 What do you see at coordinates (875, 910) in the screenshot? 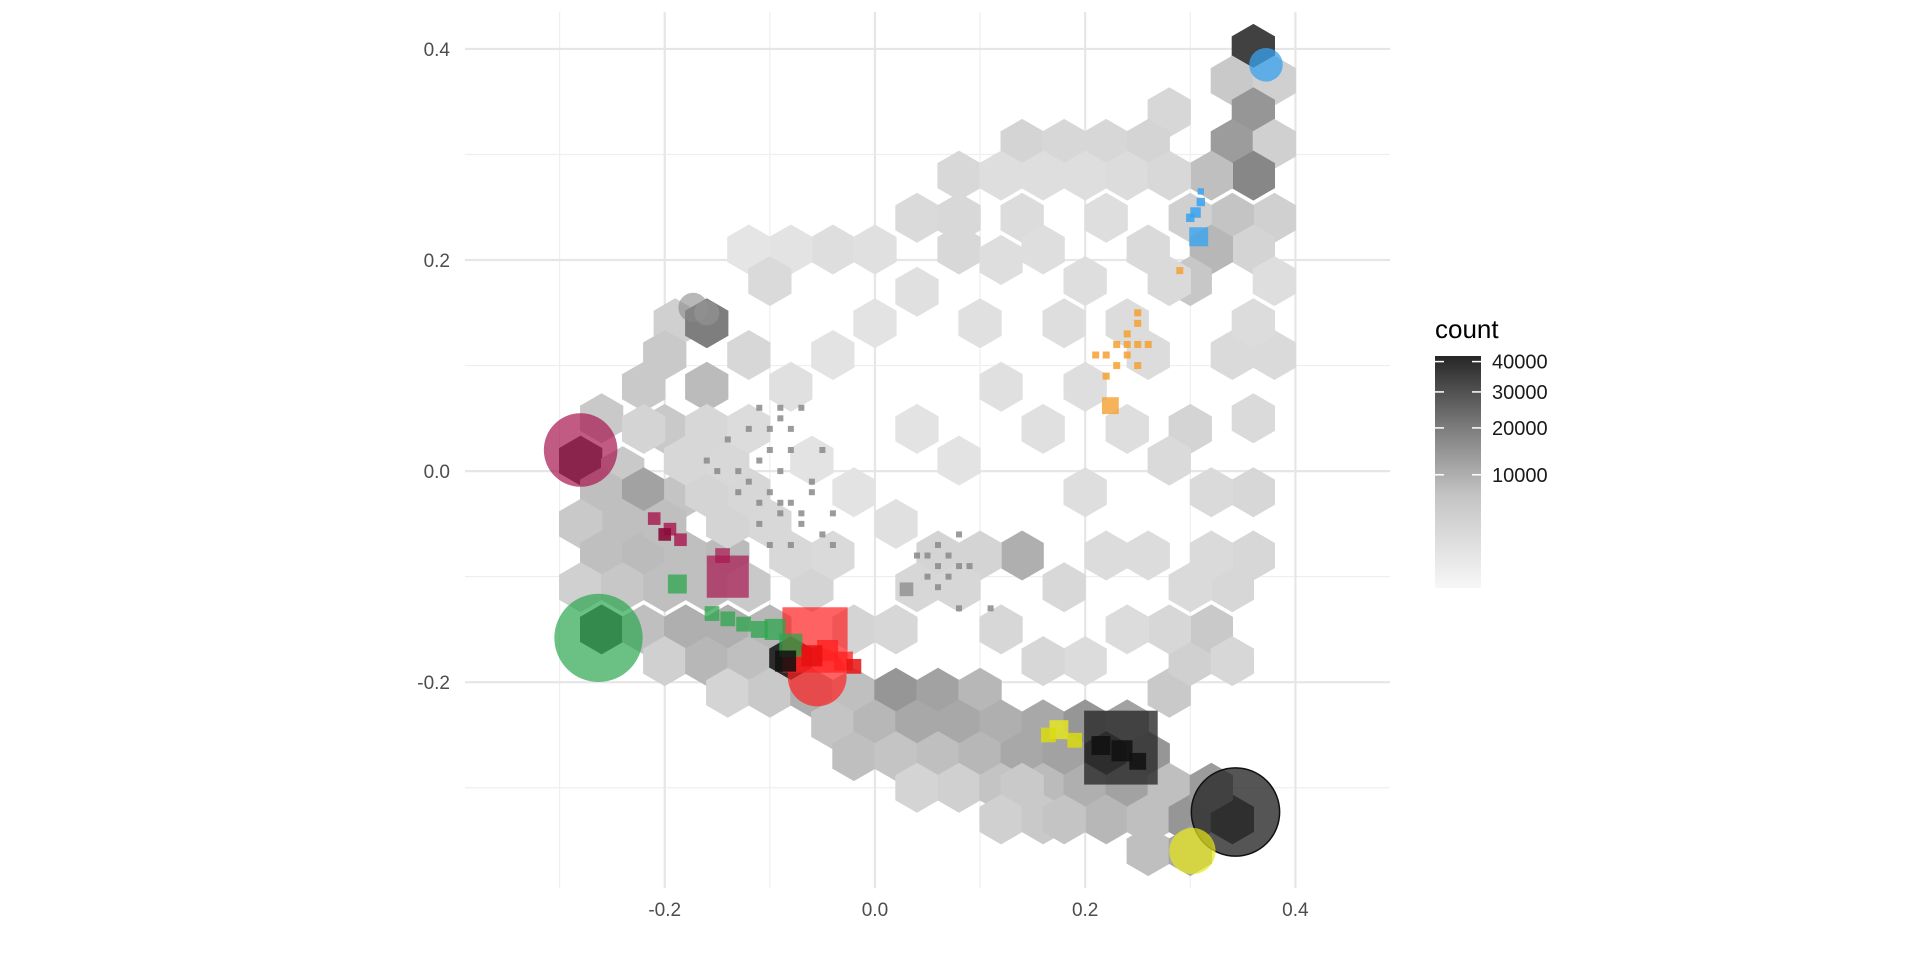
I see `x-tick-label: 0.0` at bounding box center [875, 910].